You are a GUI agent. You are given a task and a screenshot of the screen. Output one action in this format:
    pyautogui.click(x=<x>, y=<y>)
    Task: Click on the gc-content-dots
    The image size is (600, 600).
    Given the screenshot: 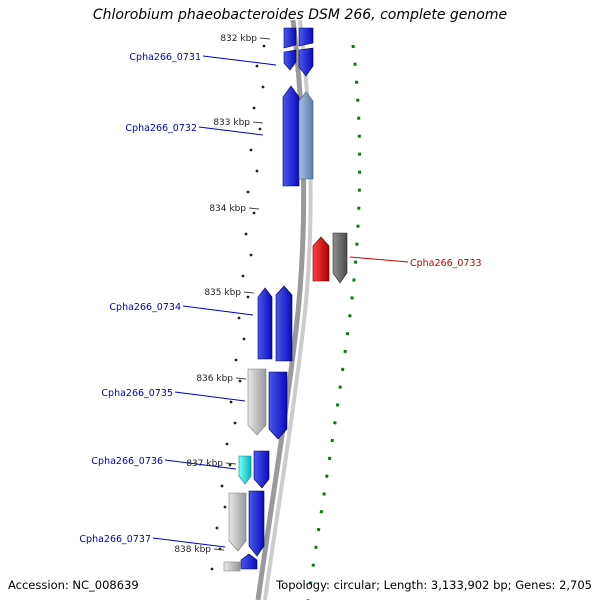 What is the action you would take?
    pyautogui.click(x=238, y=307)
    